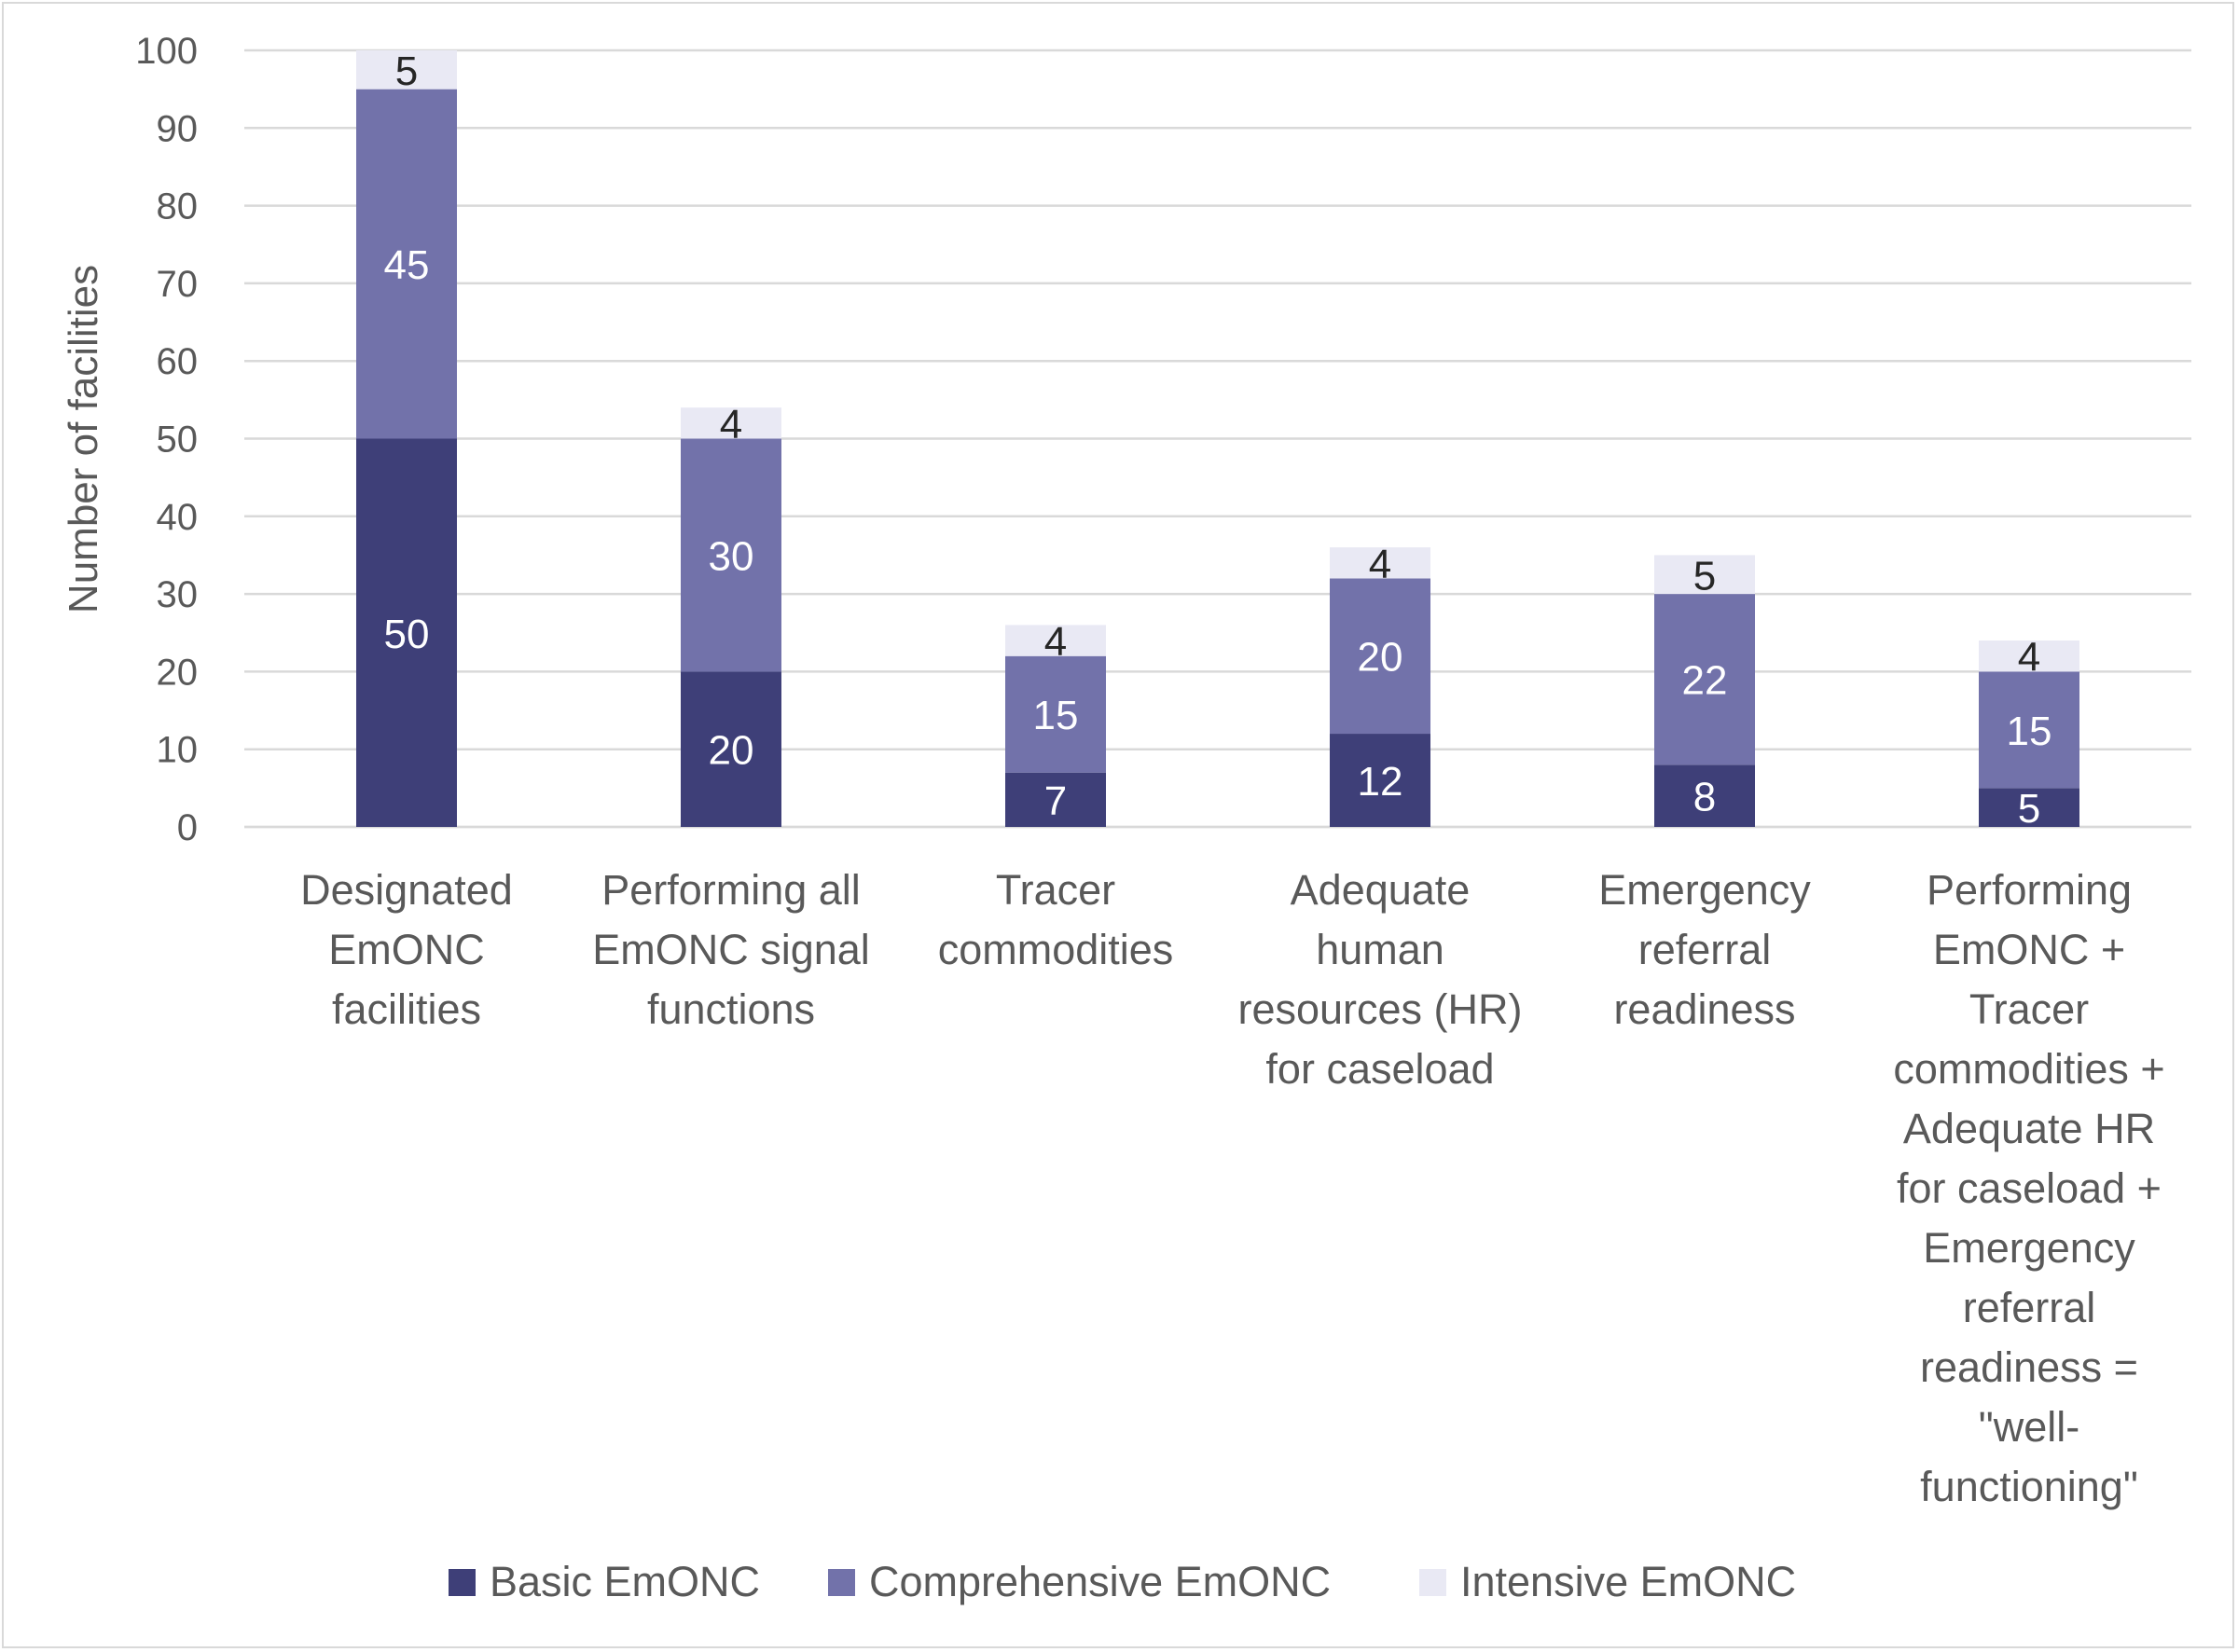 The height and width of the screenshot is (1652, 2238). I want to click on x-category-label: Emergency referral readiness, so click(1704, 949).